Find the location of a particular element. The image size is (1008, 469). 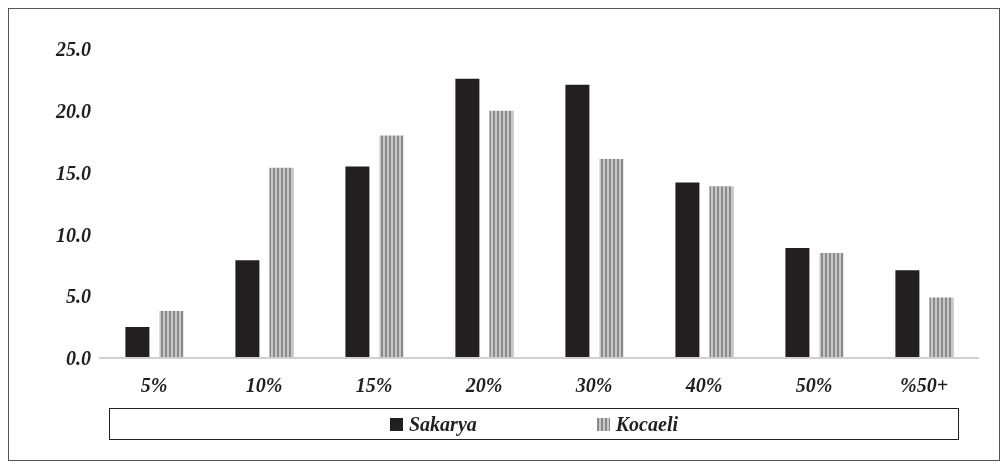

x-tick-label: 20% is located at coordinates (483, 385).